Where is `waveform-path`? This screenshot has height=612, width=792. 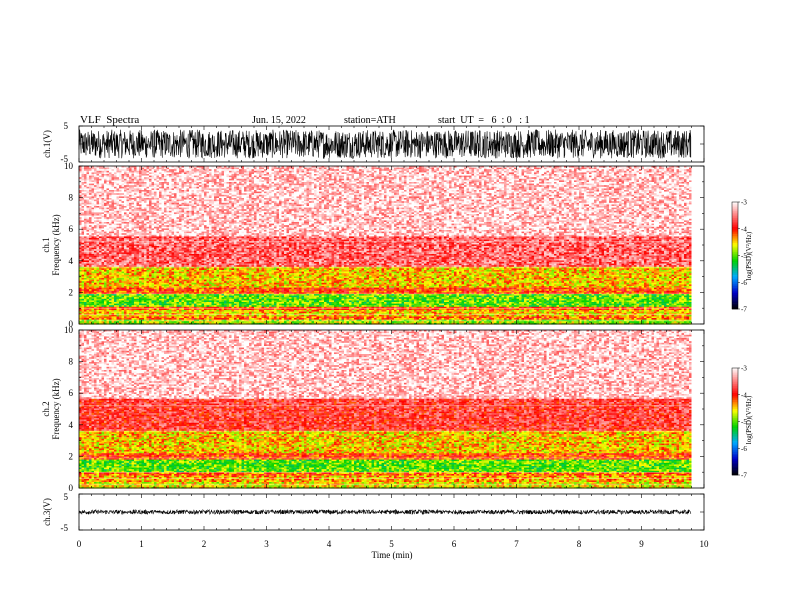
waveform-path is located at coordinates (385, 144).